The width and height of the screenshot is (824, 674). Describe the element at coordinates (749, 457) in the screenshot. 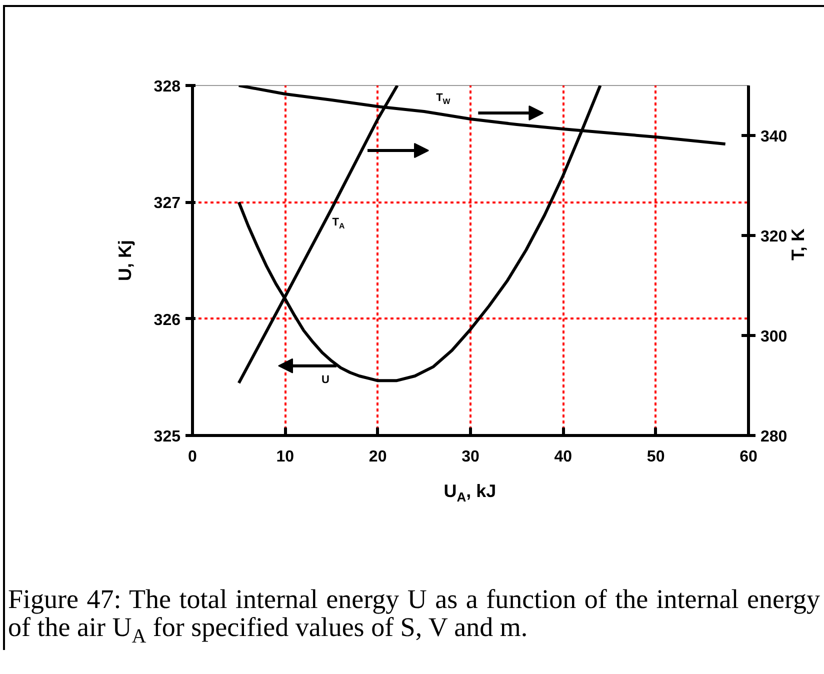

I see `x-tick-label: 60` at that location.